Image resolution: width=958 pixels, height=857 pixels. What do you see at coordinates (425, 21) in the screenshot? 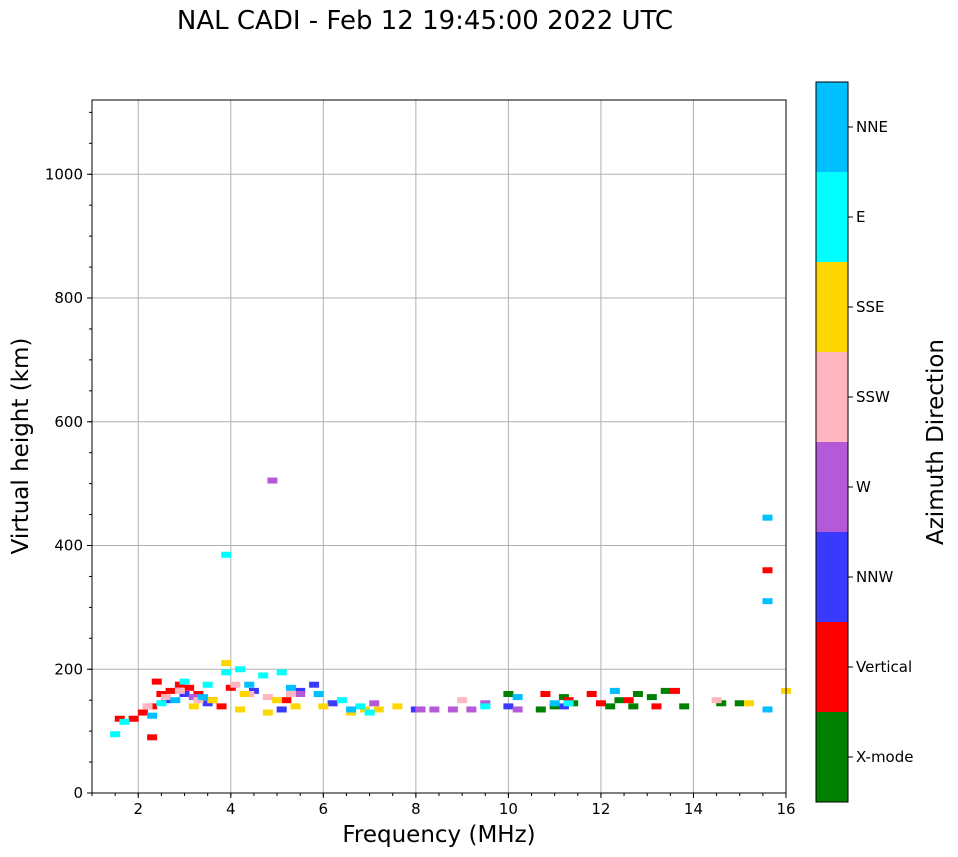
I see `chart-title: NAL CADI - Feb 12 19:45:00 2022 UTC` at bounding box center [425, 21].